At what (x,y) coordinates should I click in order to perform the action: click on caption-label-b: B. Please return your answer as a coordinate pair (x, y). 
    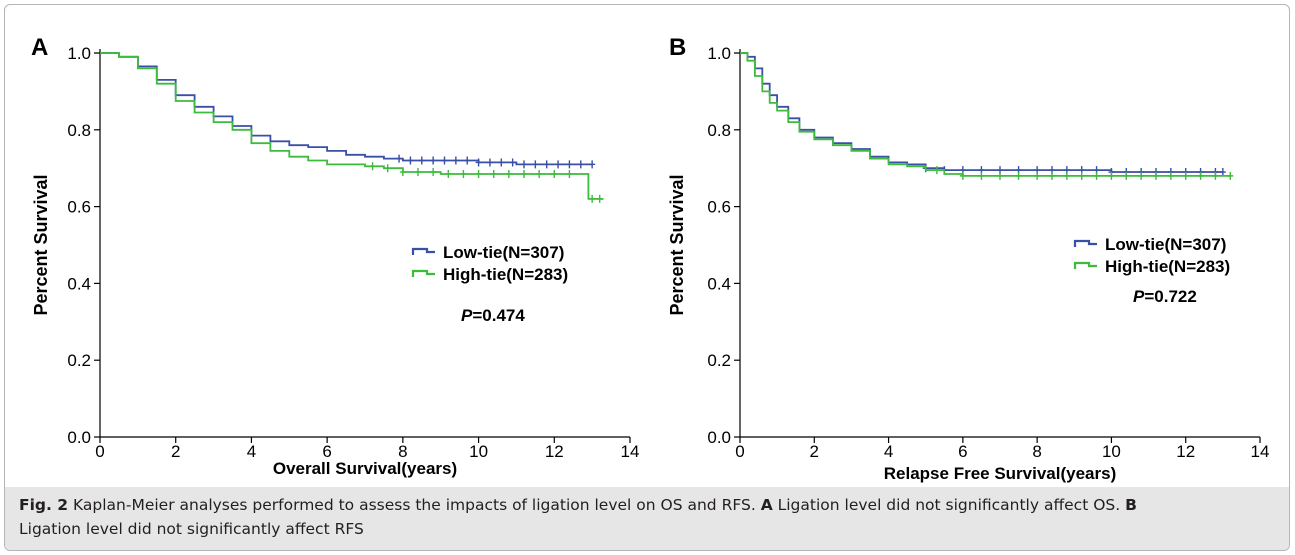
    Looking at the image, I should click on (1131, 505).